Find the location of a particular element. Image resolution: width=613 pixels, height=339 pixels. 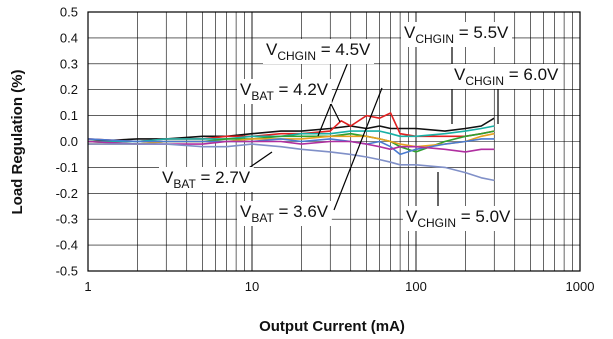

annotation-label: VBAT = 4.2V is located at coordinates (284, 91).